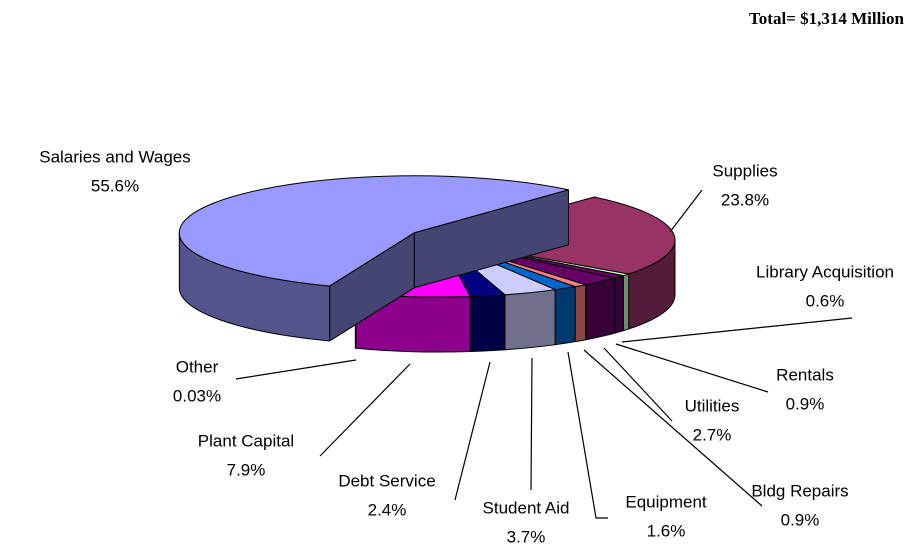 The height and width of the screenshot is (550, 918). I want to click on slice-label: Equipment, so click(666, 501).